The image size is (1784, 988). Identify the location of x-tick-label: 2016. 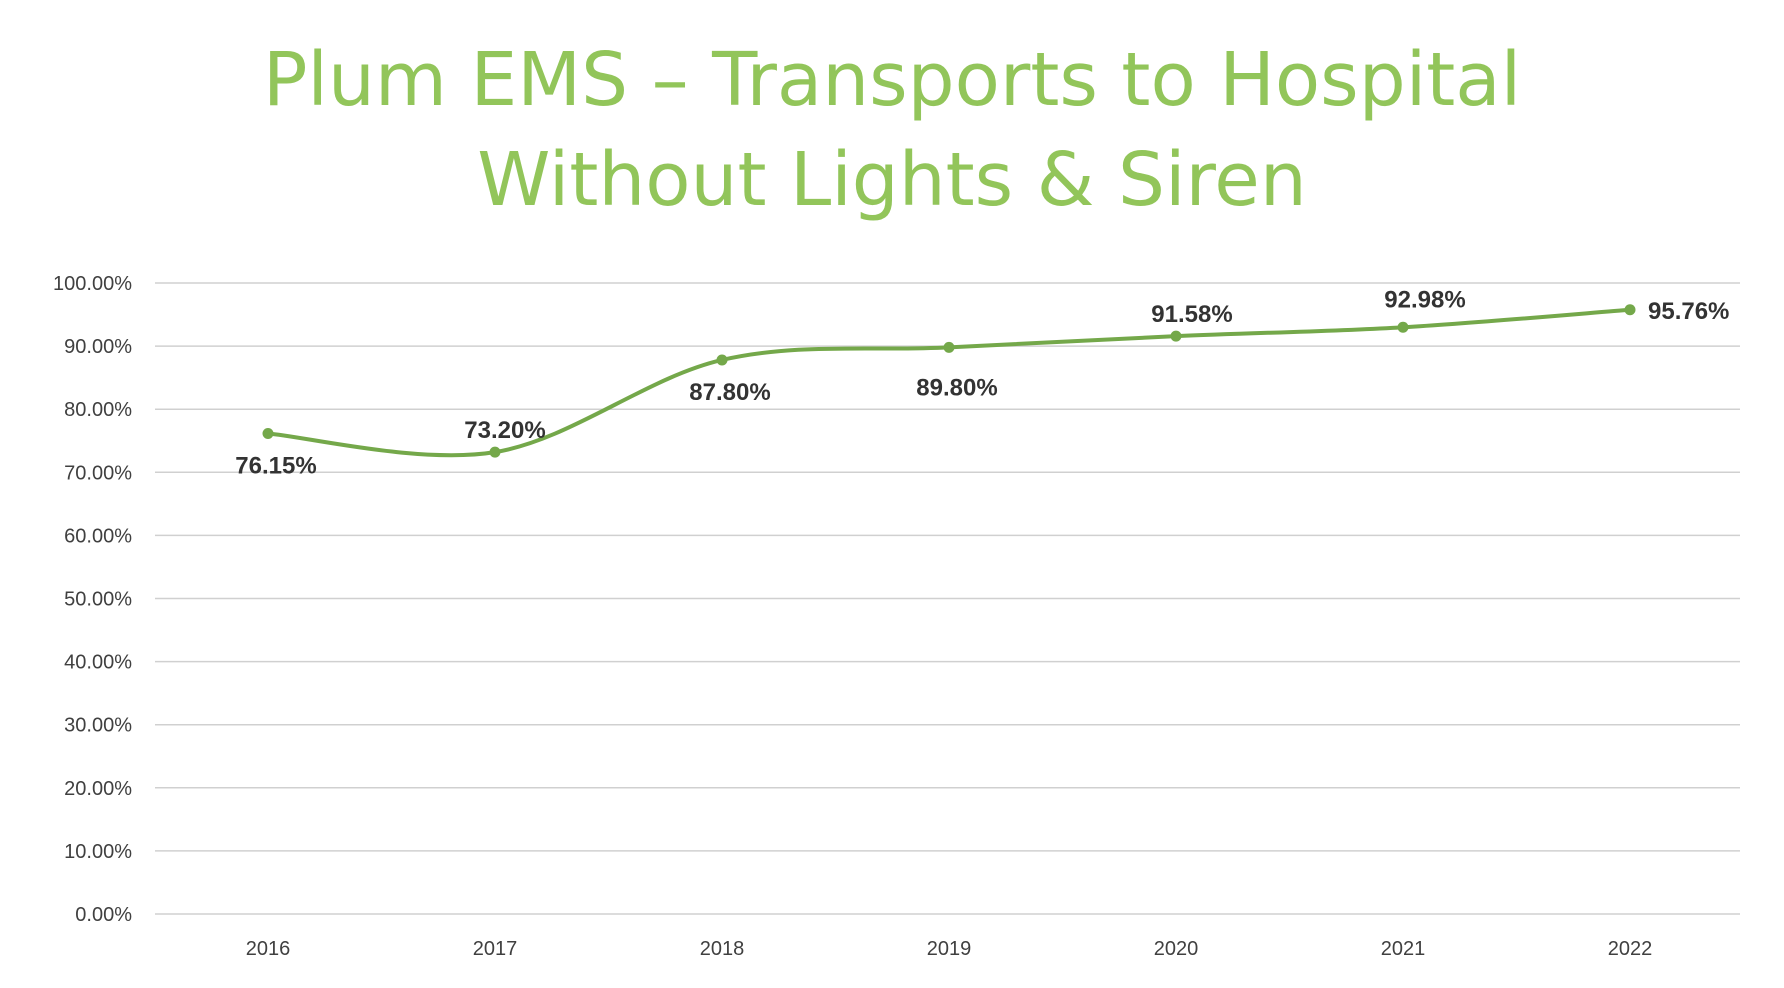
(268, 949).